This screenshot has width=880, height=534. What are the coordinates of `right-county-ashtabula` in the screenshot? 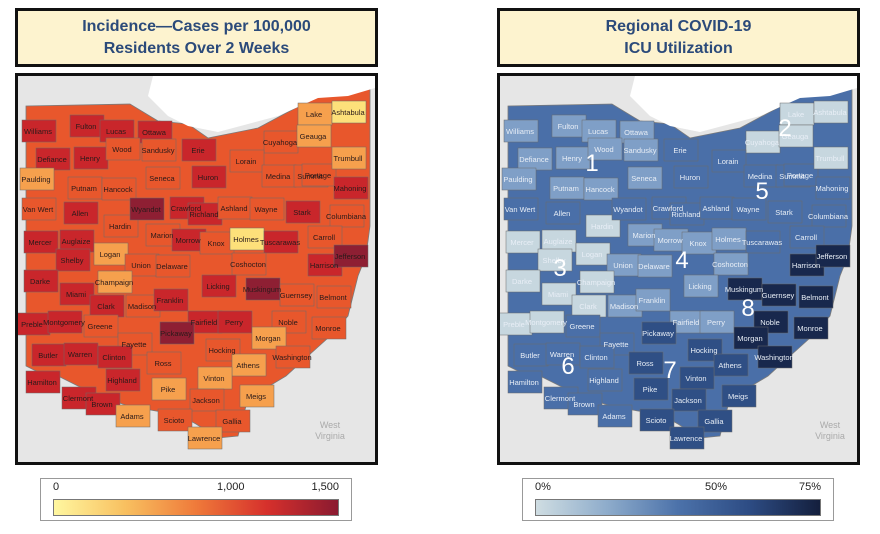 It's located at (831, 112).